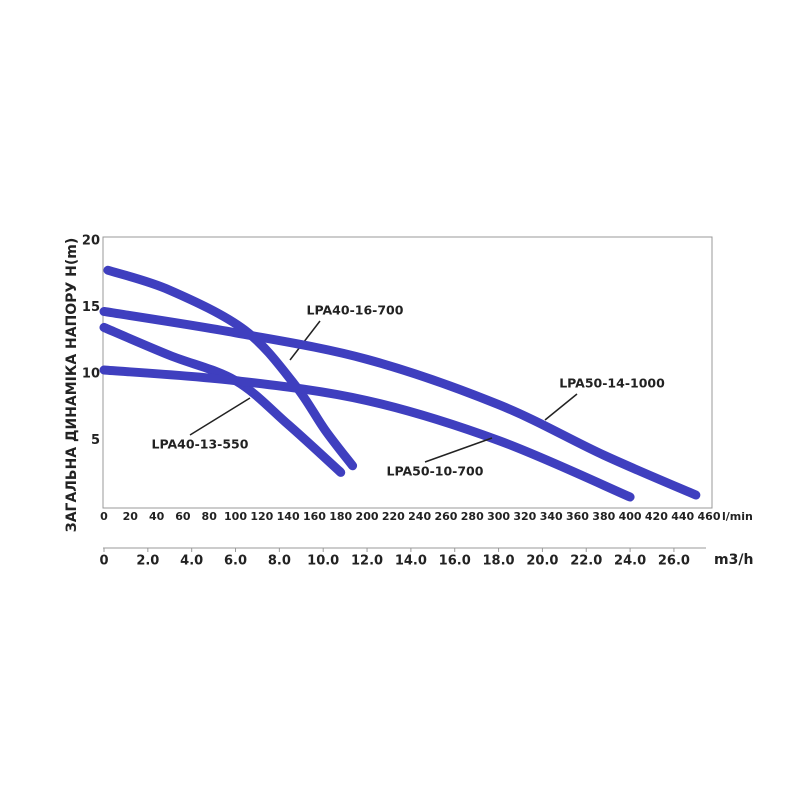  I want to click on curve-label: LPA50-14-1000, so click(612, 383).